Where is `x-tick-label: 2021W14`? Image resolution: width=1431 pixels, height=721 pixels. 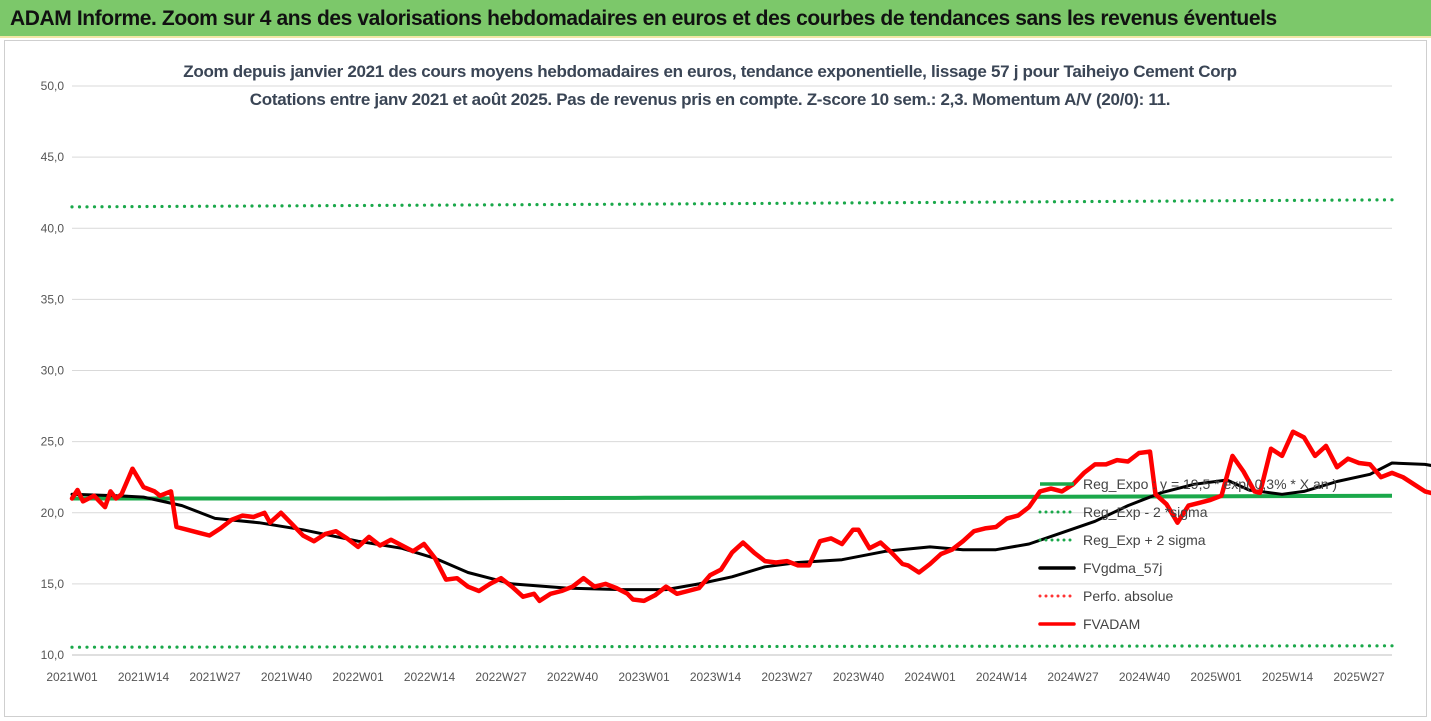 x-tick-label: 2021W14 is located at coordinates (144, 677).